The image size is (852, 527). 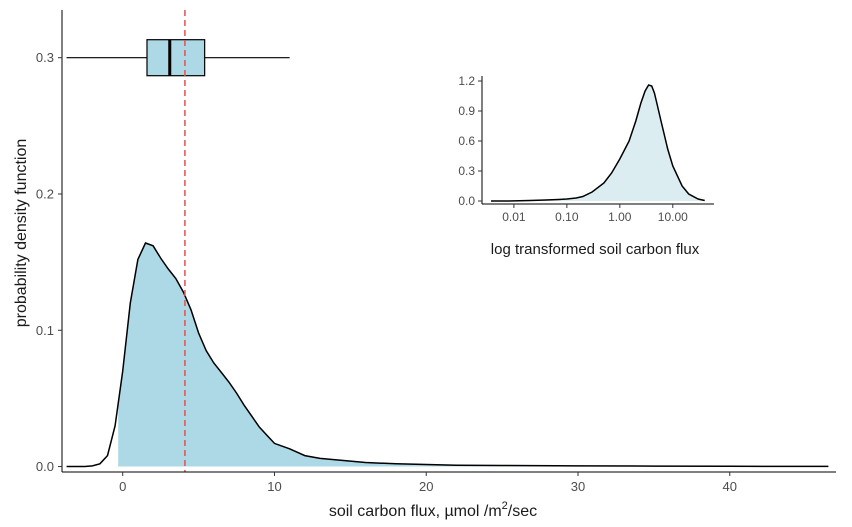 I want to click on inset-y-axis-ticks: 0.0 0.3 0.6 0.9 1.2, so click(x=470, y=141).